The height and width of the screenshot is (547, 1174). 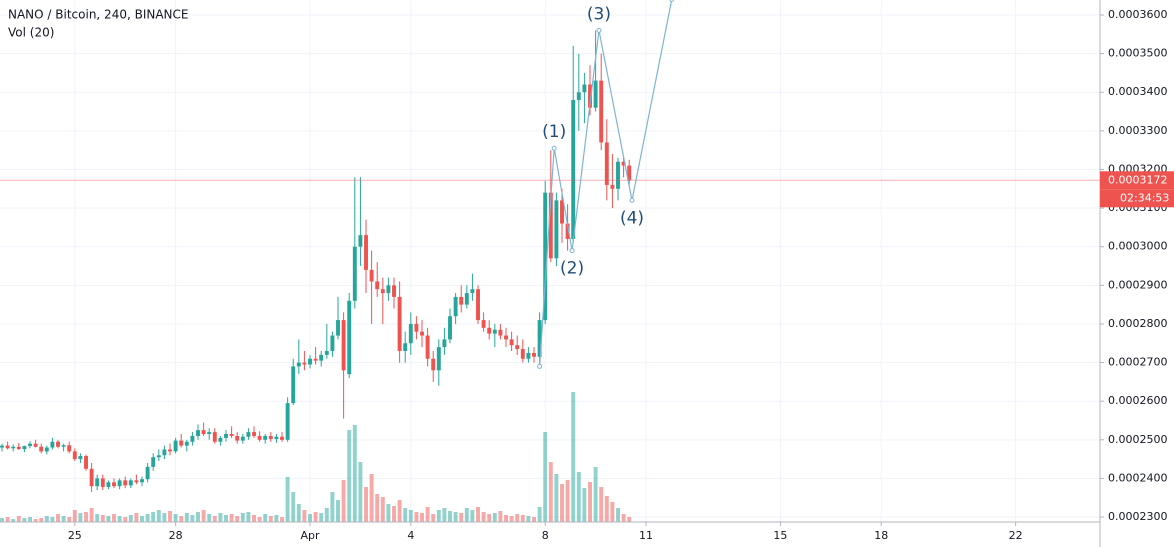 I want to click on y-tick-label: 0.0002600, so click(x=1138, y=400).